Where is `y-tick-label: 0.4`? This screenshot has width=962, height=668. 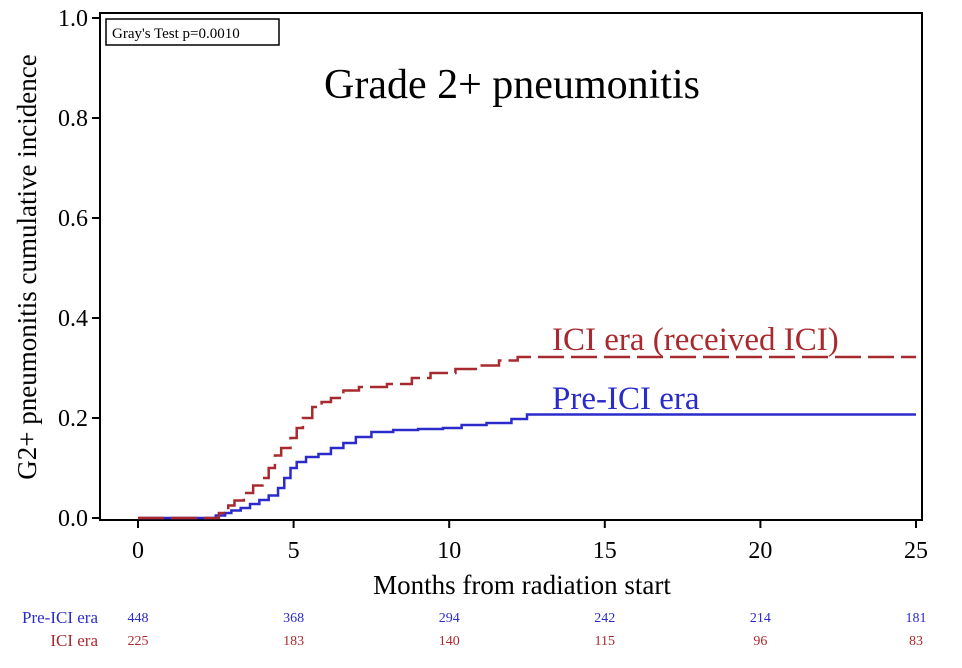 y-tick-label: 0.4 is located at coordinates (73, 319).